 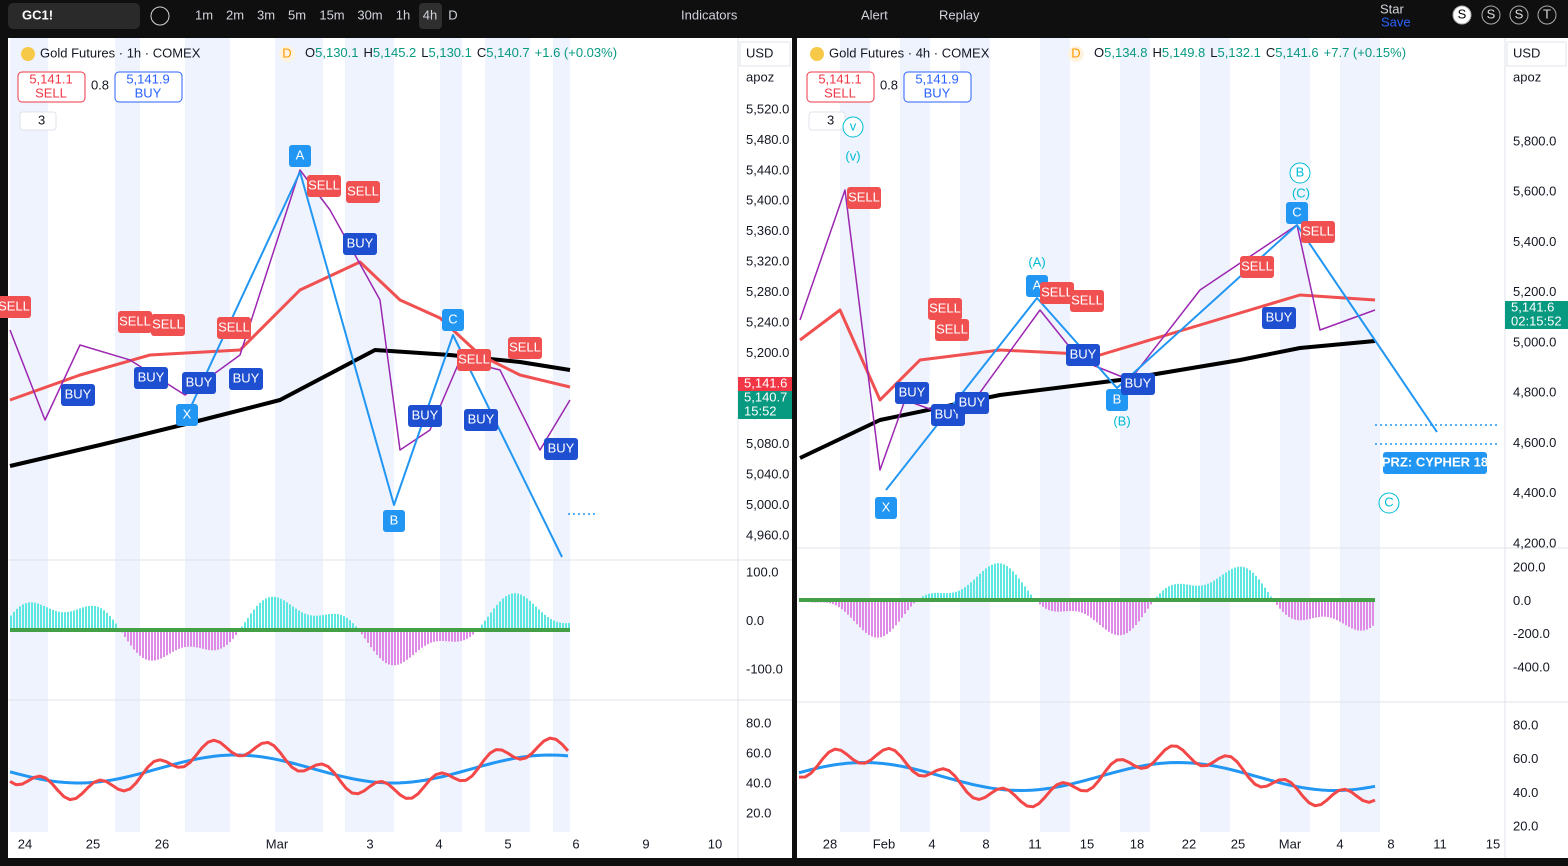 What do you see at coordinates (874, 14) in the screenshot?
I see `alert: Alert` at bounding box center [874, 14].